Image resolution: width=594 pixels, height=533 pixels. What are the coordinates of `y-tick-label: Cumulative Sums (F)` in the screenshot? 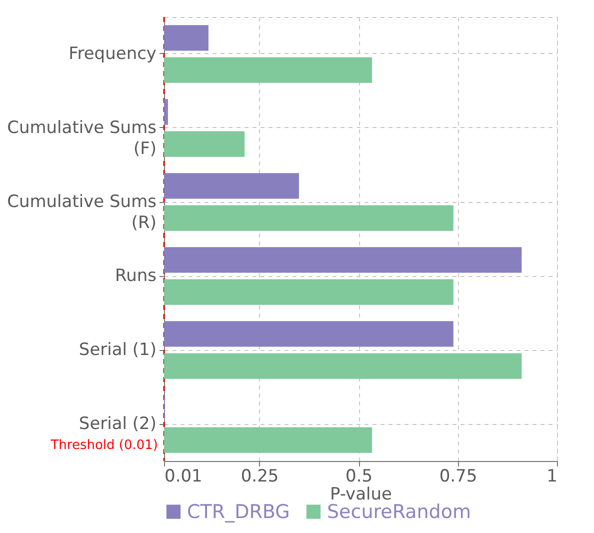 It's located at (82, 138).